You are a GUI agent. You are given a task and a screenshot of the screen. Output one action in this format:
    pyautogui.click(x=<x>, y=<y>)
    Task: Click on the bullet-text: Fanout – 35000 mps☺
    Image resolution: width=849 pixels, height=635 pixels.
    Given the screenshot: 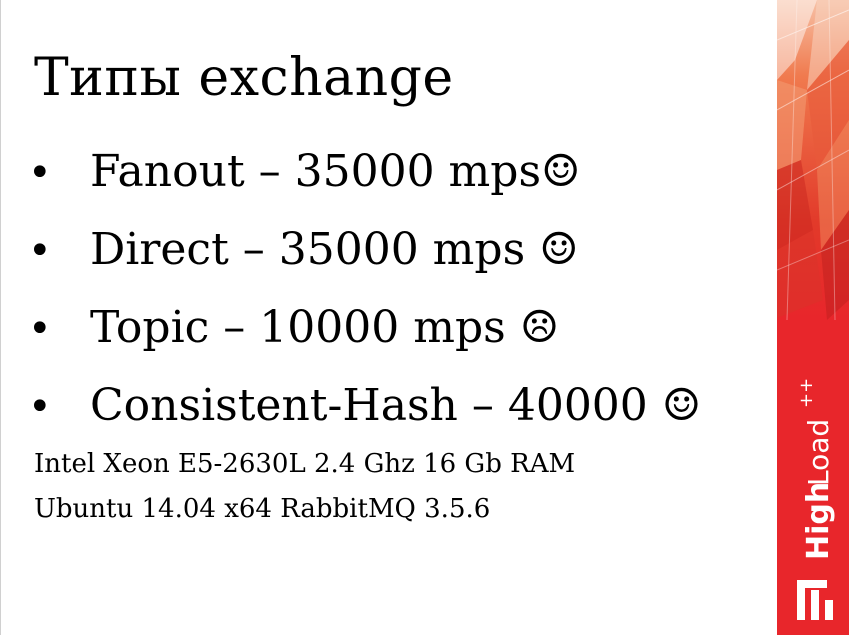 What is the action you would take?
    pyautogui.click(x=335, y=171)
    